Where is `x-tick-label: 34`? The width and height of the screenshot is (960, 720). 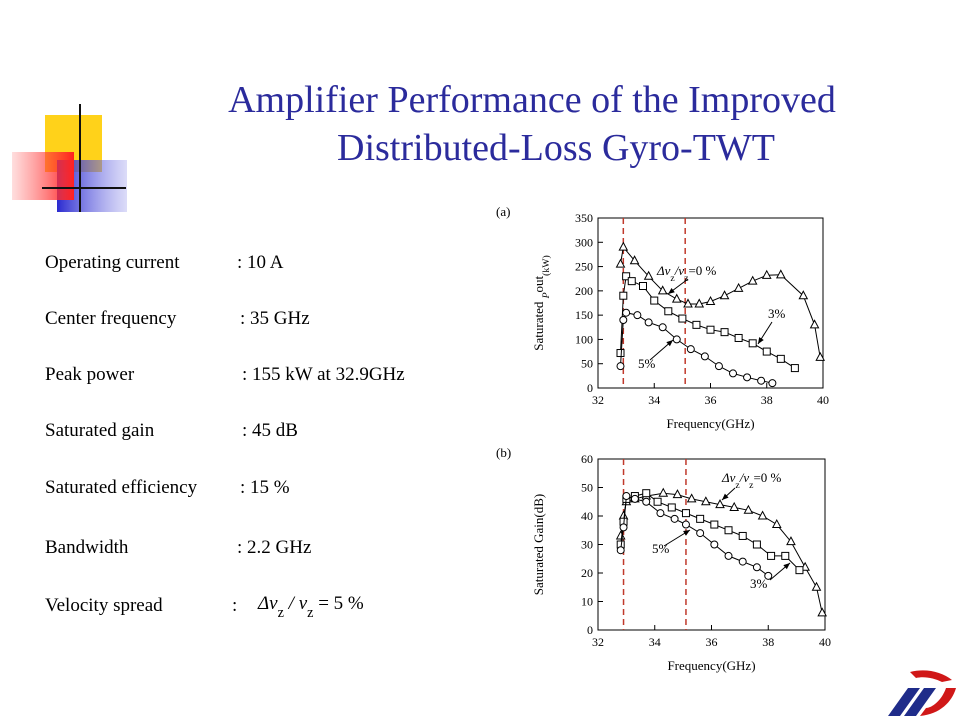 x-tick-label: 34 is located at coordinates (655, 642).